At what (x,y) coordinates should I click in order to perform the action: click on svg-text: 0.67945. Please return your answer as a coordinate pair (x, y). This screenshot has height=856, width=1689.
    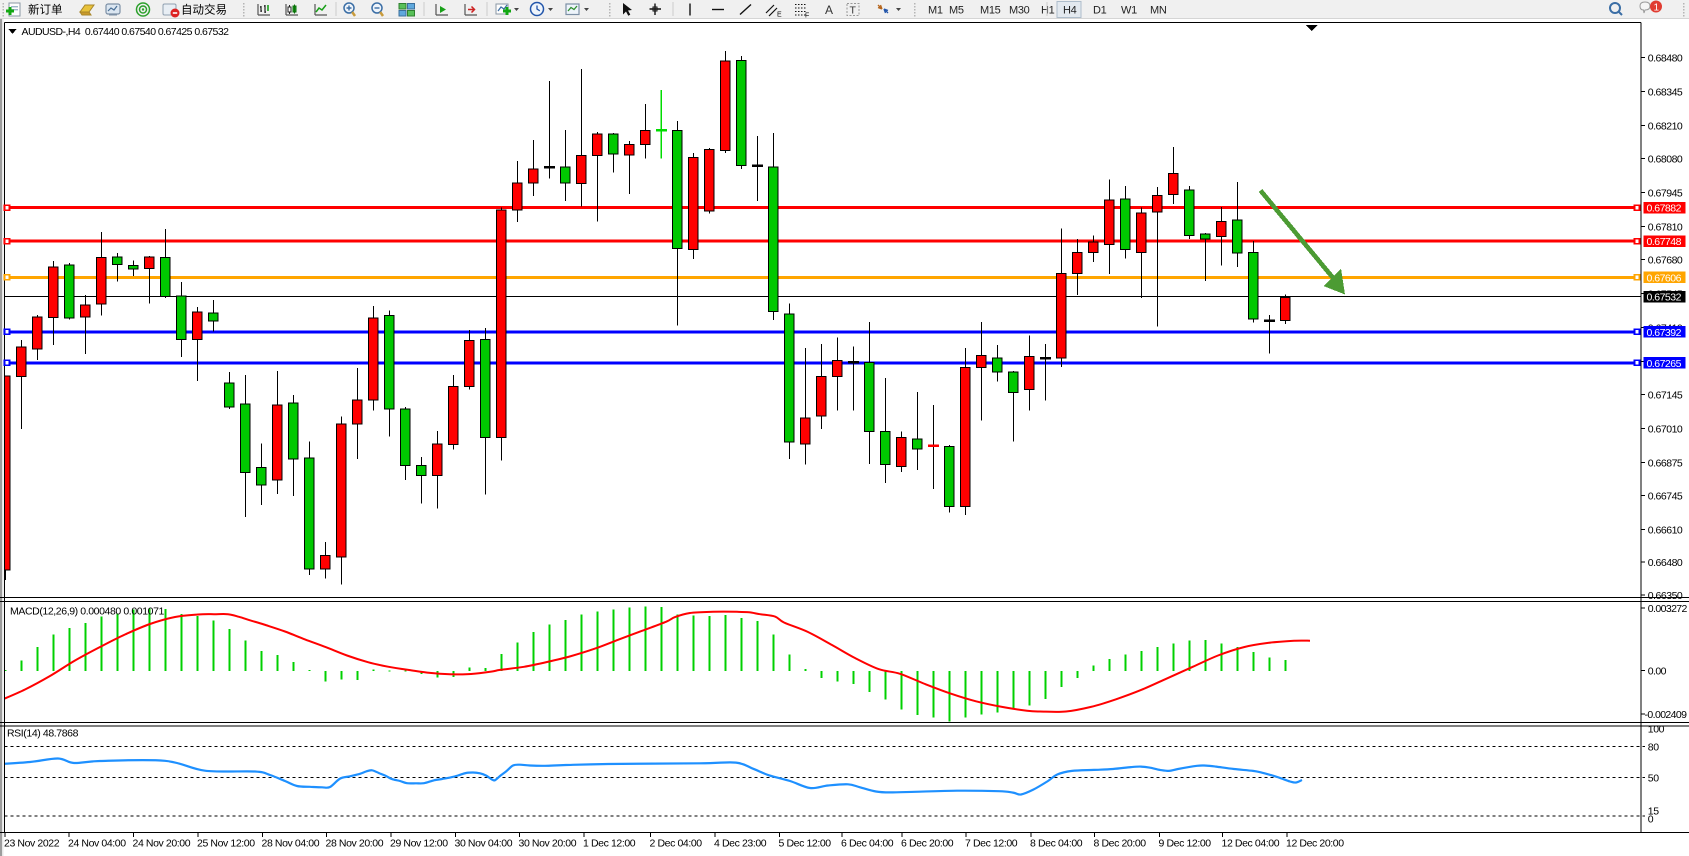
    Looking at the image, I should click on (1665, 194).